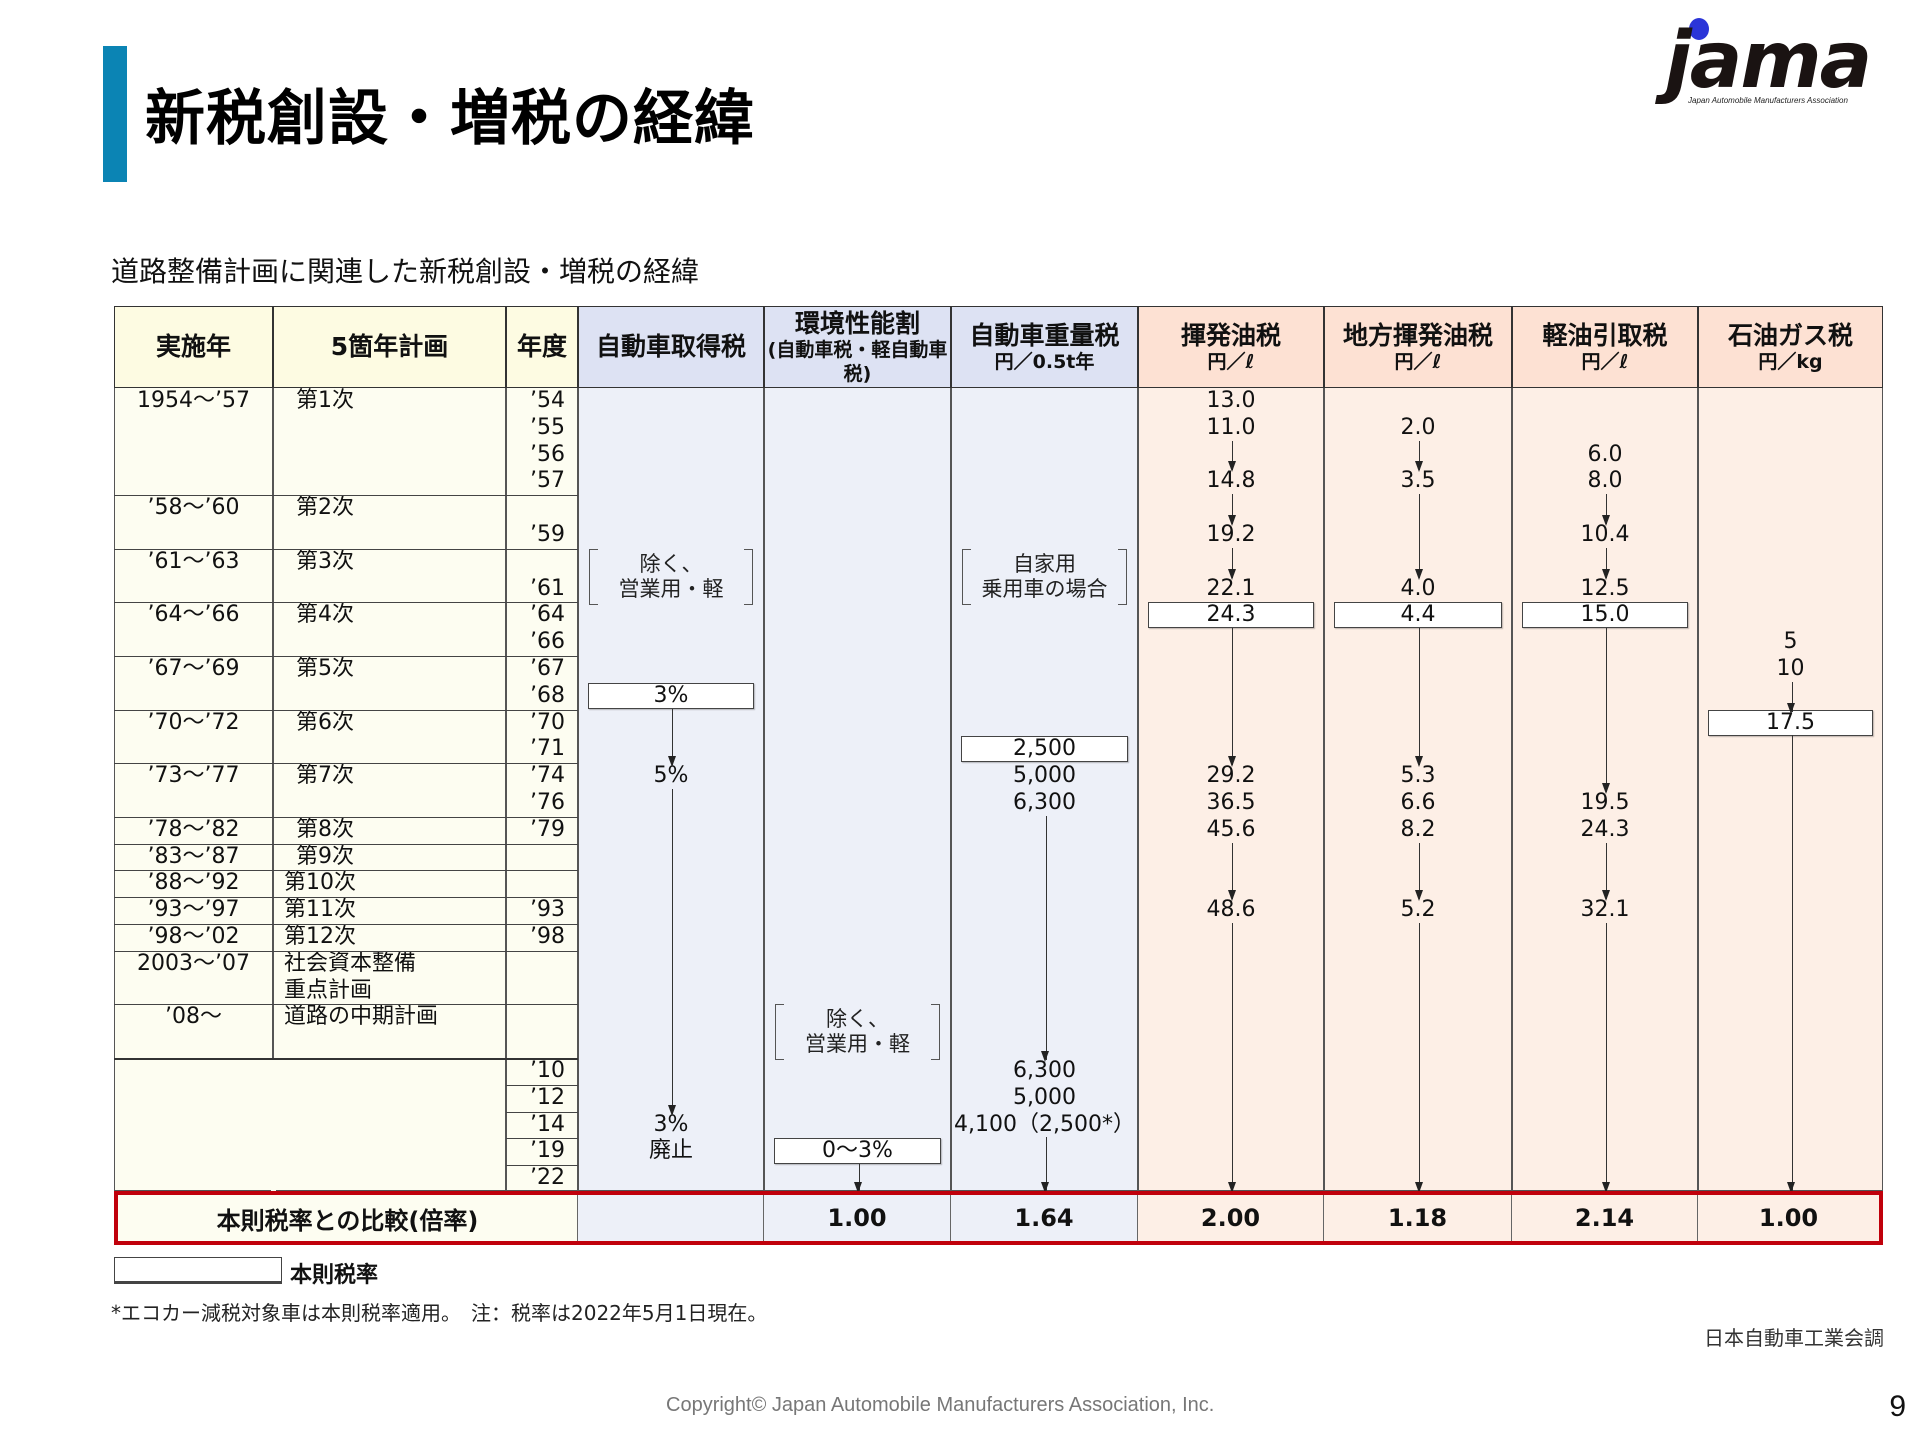  What do you see at coordinates (193, 508) in the screenshot?
I see `period-cell: ’58〜’60` at bounding box center [193, 508].